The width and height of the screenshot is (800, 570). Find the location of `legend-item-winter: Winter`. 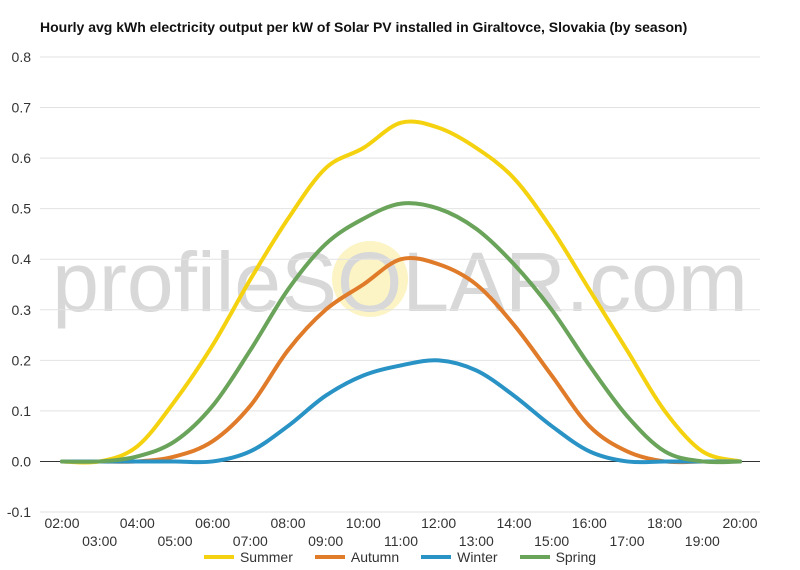

legend-item-winter: Winter is located at coordinates (459, 557).